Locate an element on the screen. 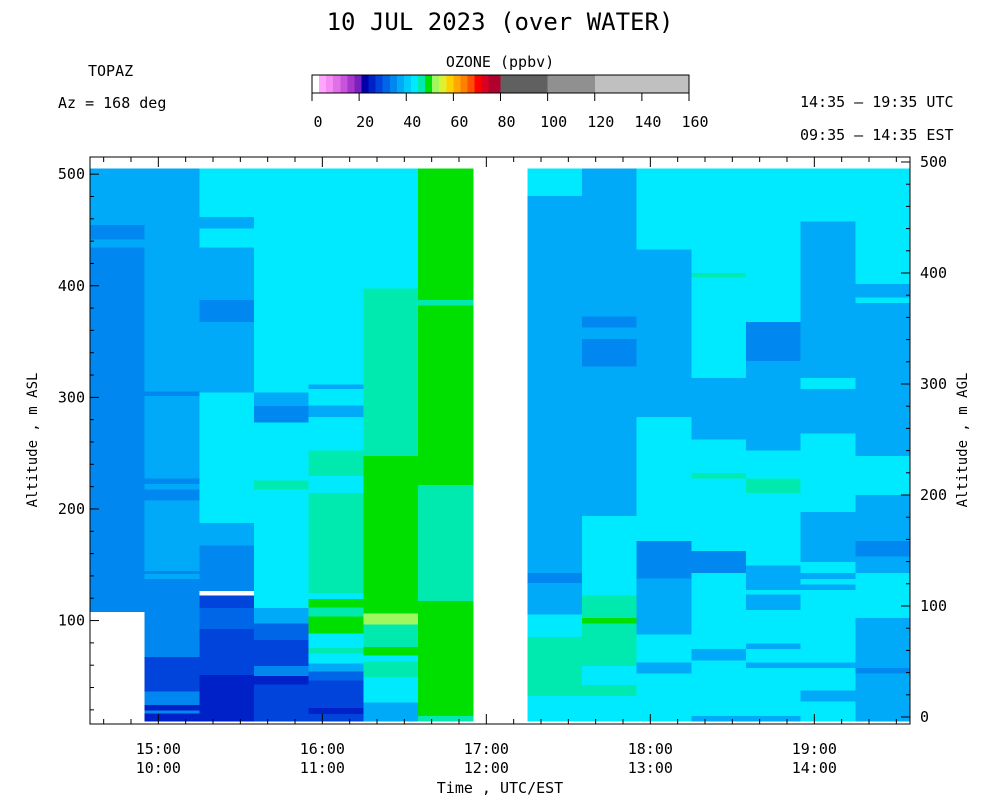  colorbar: 0 20 40 60 80 100 120 140 160 is located at coordinates (510, 102).